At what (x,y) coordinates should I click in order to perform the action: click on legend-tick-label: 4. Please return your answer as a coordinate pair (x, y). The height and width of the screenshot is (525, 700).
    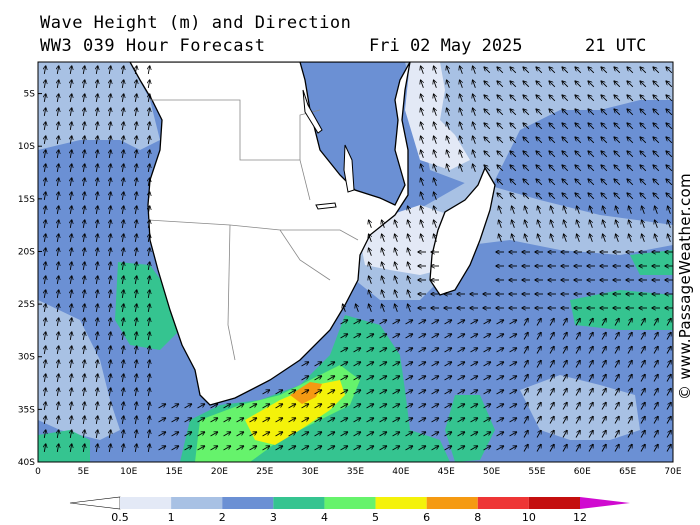
    Looking at the image, I should click on (324, 517).